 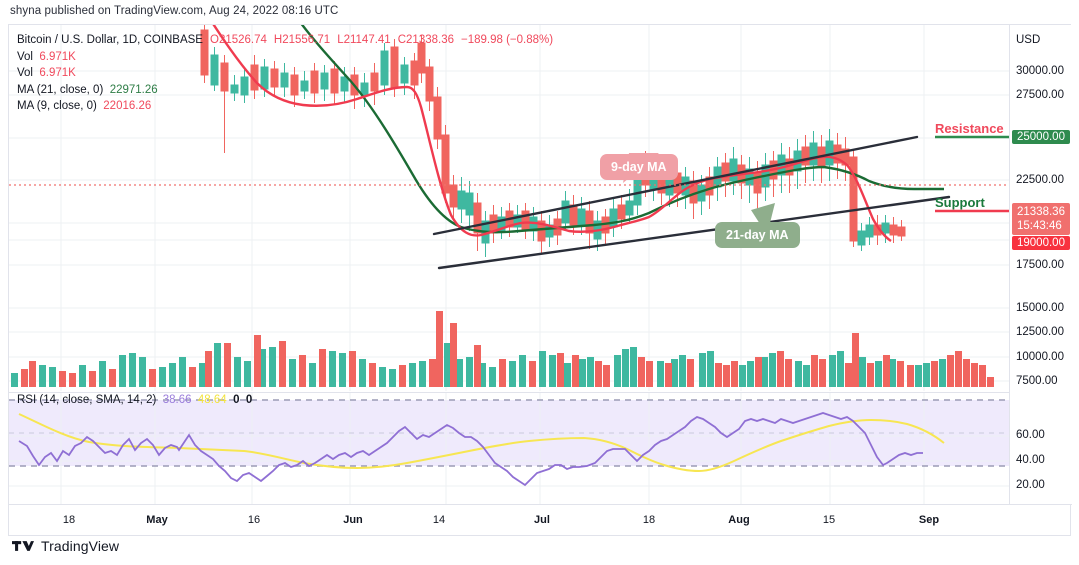 I want to click on rsi-gridlines, so click(x=509, y=461).